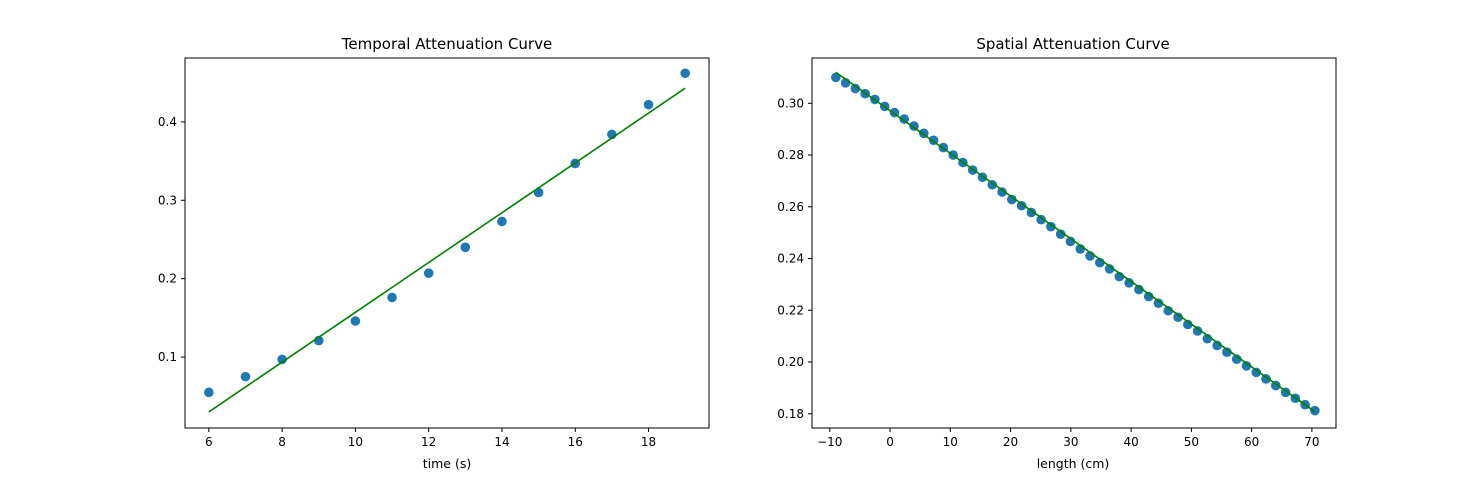  I want to click on y-tick-label: 0.30, so click(790, 103).